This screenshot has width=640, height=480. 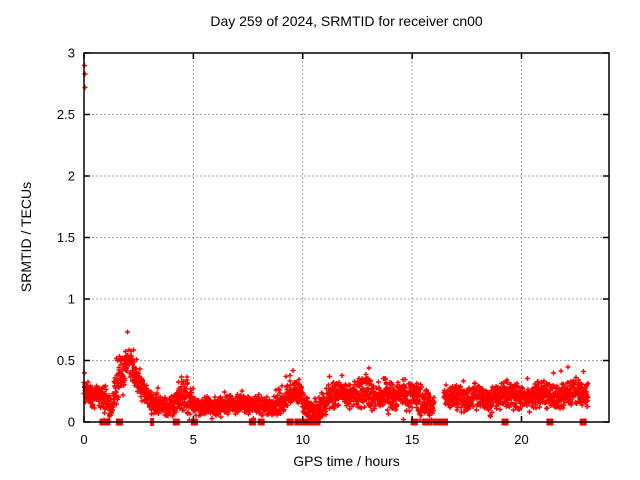 I want to click on x-axis-label: GPS time / hours, so click(x=346, y=461).